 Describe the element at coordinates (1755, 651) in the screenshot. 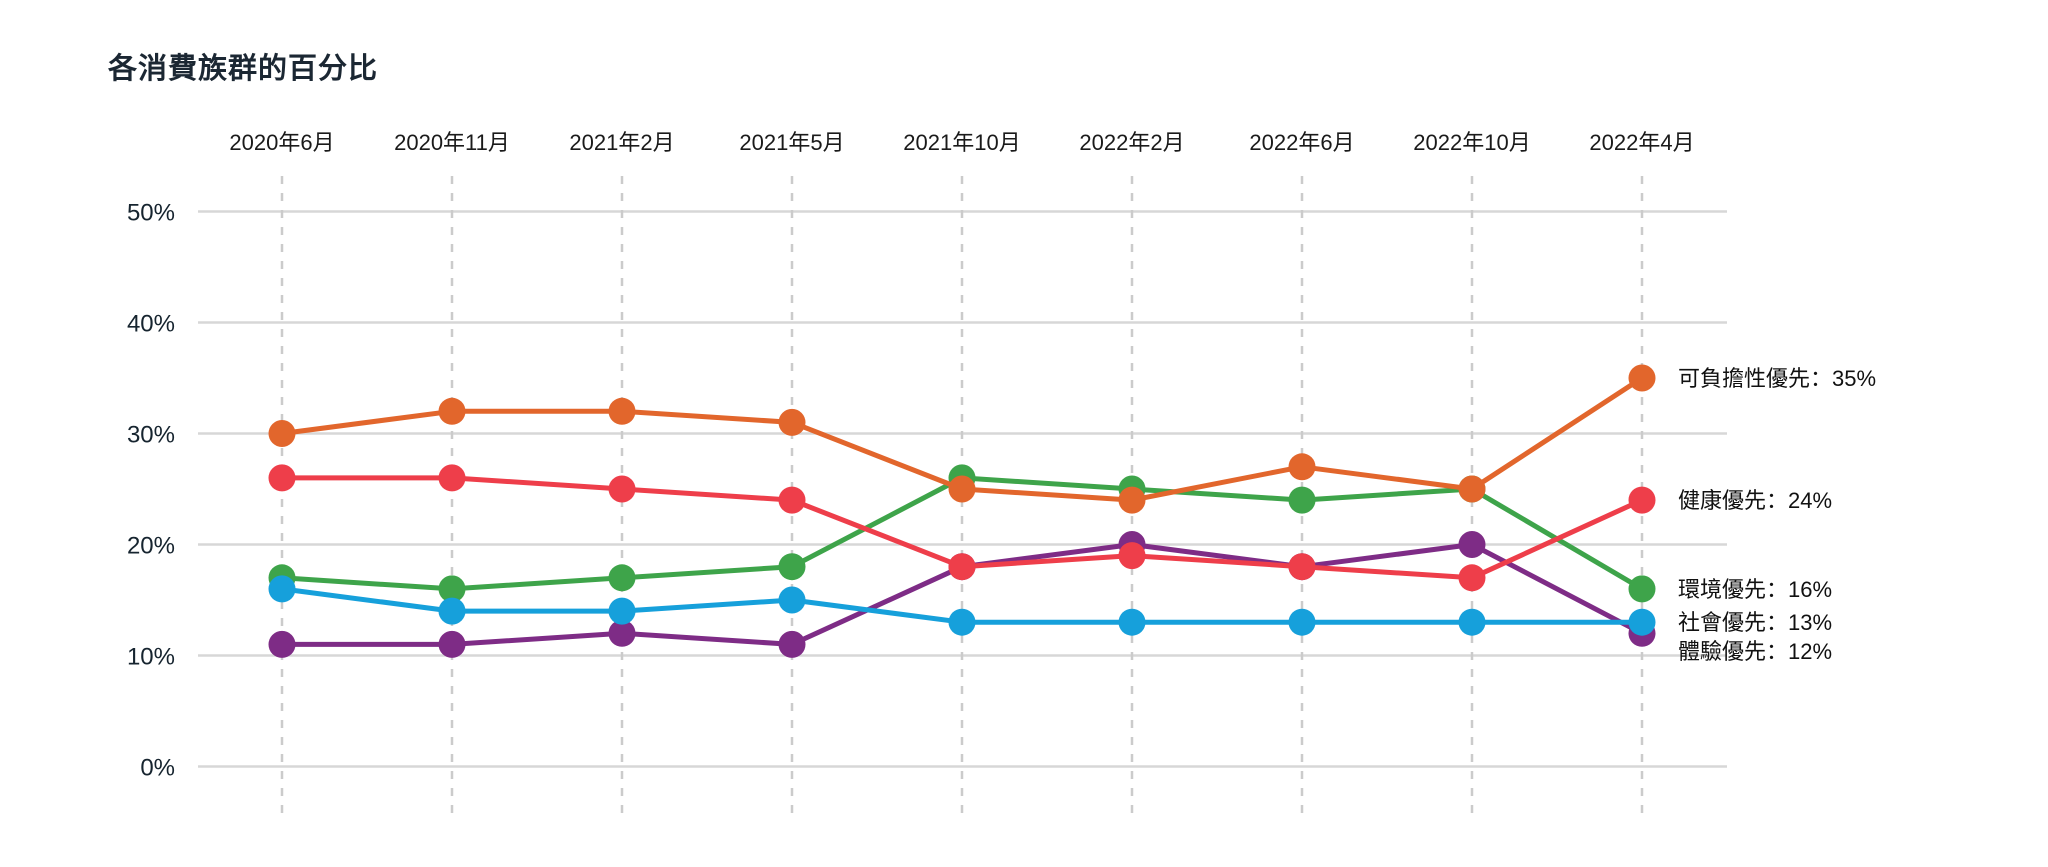

I see `series-experience-end-label: 體驗優先：12%` at that location.